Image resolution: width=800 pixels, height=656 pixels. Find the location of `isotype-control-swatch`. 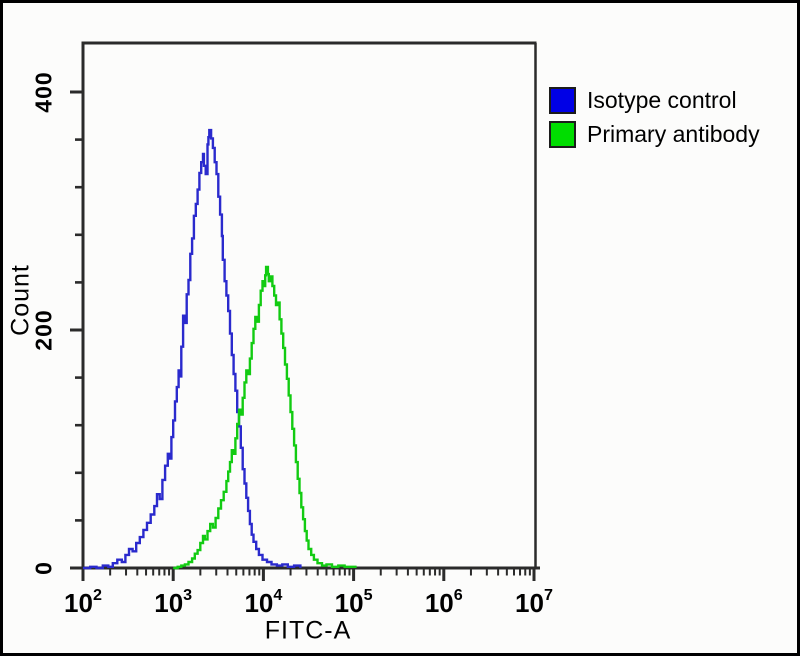

isotype-control-swatch is located at coordinates (562, 100).